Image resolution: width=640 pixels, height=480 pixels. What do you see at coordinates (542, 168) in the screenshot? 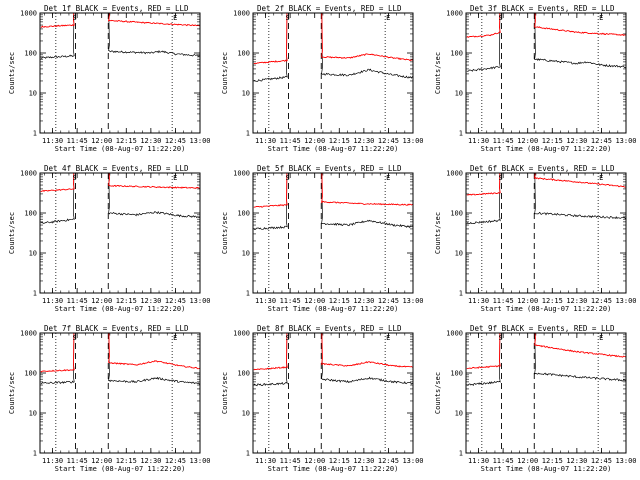
I see `panel-title: Det 6f BLACK = Events, RED = LLD` at bounding box center [542, 168].